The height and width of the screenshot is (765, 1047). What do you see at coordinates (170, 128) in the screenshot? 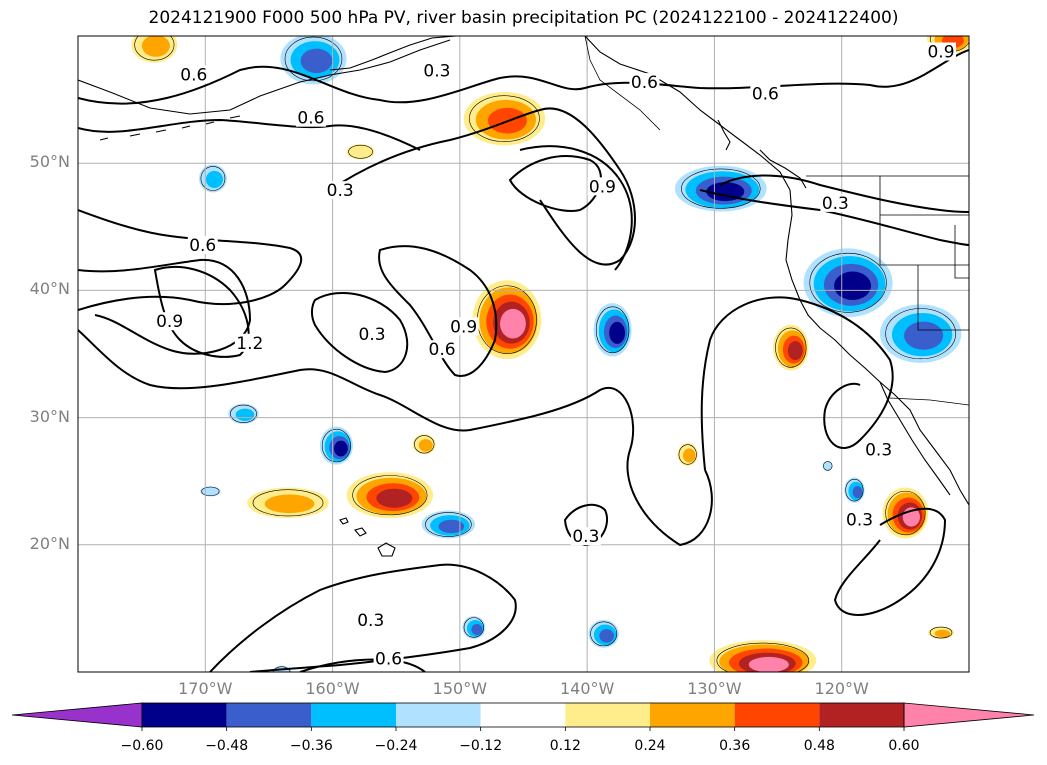
I see `aleutian-islands` at bounding box center [170, 128].